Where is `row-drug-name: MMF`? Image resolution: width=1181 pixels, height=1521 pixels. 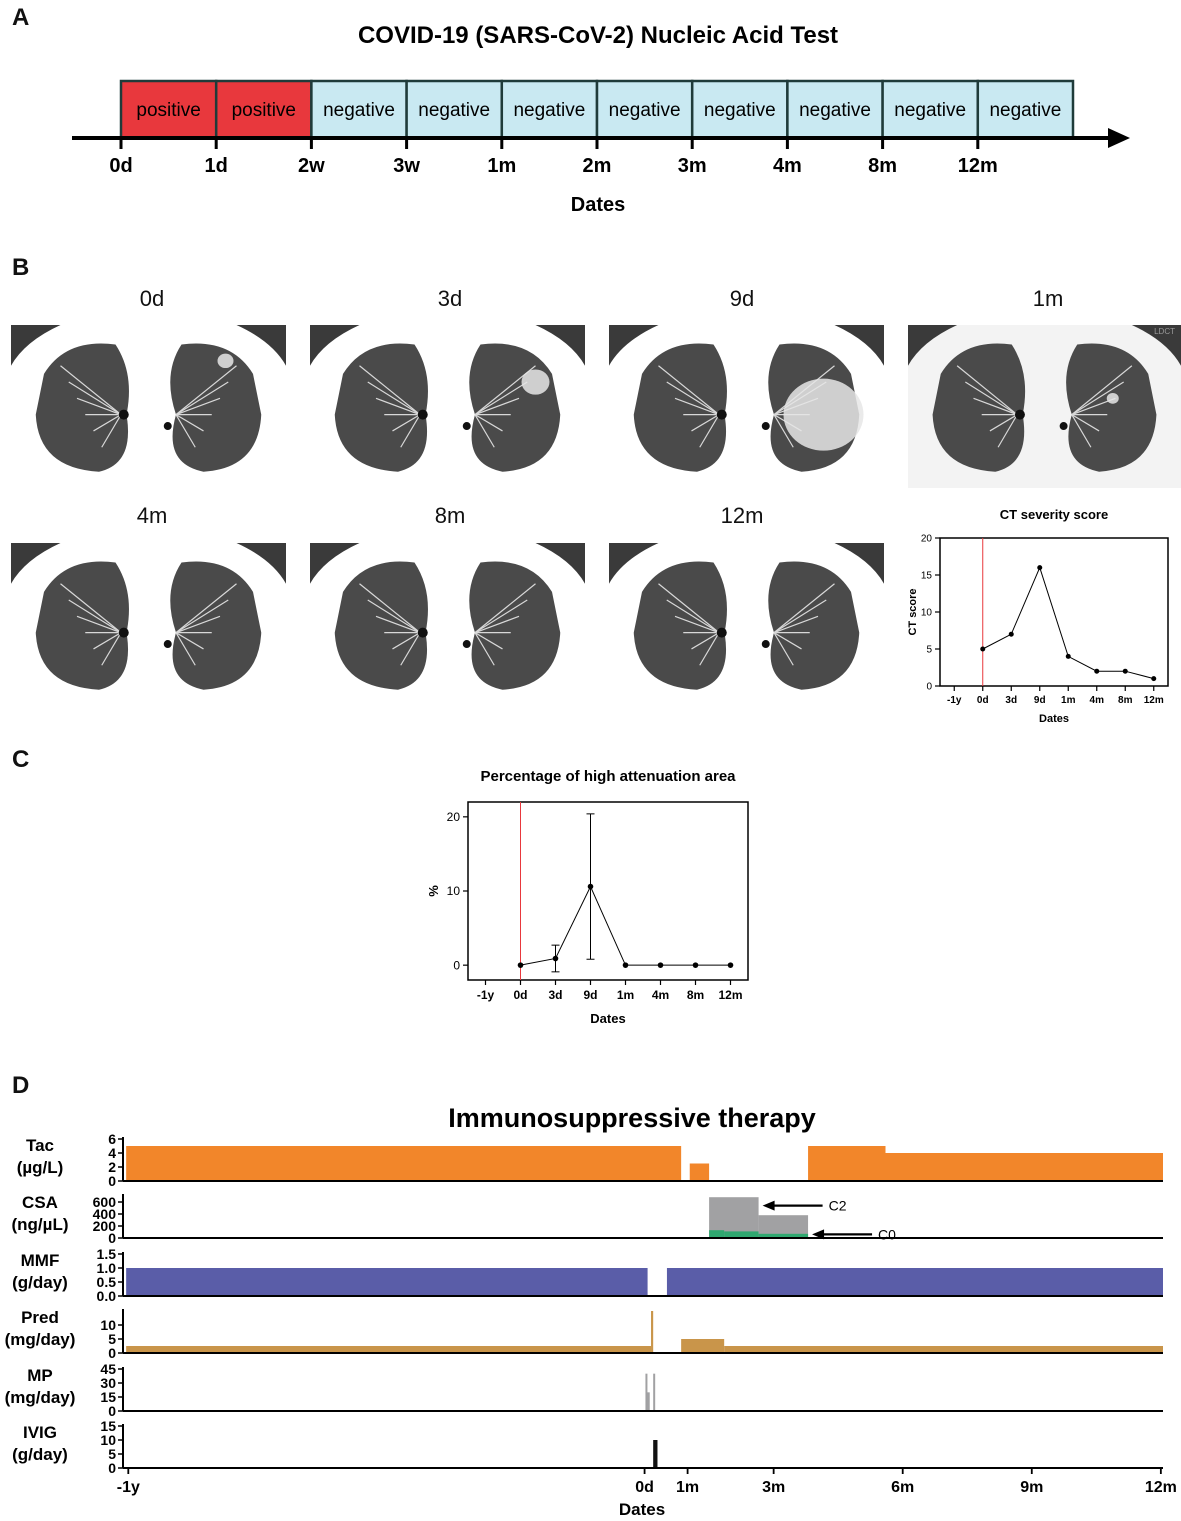
row-drug-name: MMF is located at coordinates (40, 1260).